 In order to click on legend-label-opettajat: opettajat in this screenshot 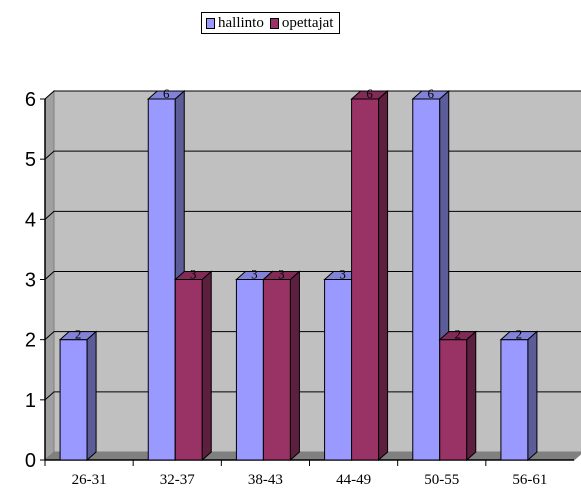, I will do `click(307, 22)`.